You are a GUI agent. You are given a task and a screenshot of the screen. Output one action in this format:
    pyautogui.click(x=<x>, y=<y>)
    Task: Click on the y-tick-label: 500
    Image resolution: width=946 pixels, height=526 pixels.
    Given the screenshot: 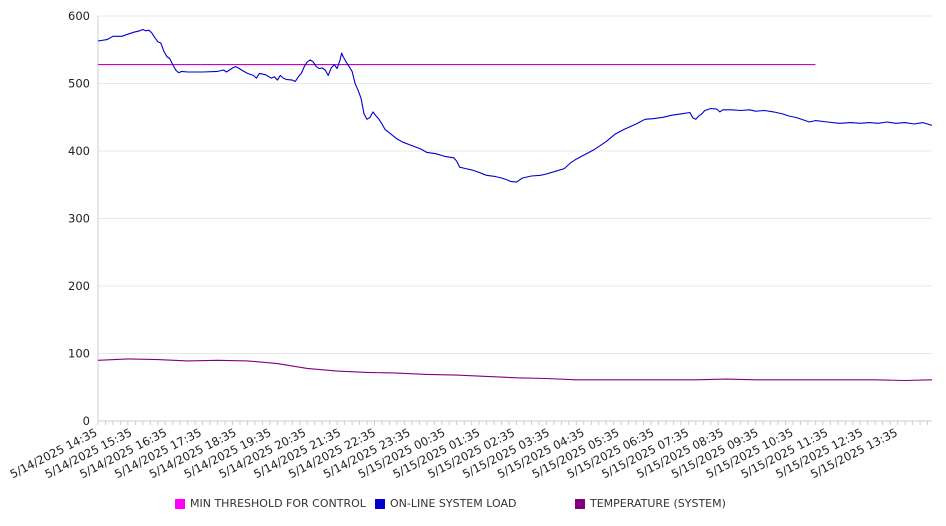 What is the action you would take?
    pyautogui.click(x=79, y=84)
    